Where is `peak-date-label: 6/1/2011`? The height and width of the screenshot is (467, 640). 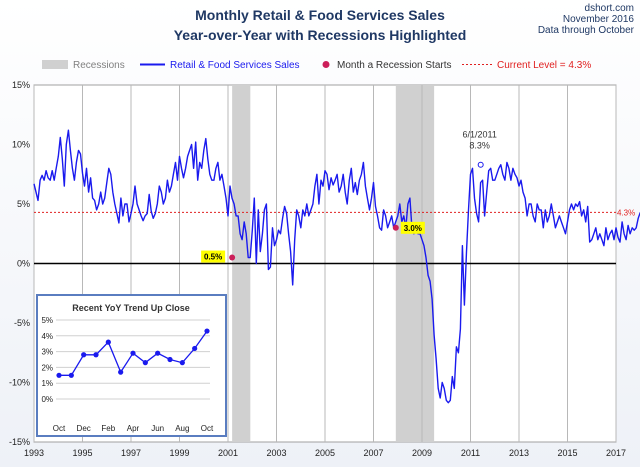
peak-date-label: 6/1/2011 is located at coordinates (479, 135).